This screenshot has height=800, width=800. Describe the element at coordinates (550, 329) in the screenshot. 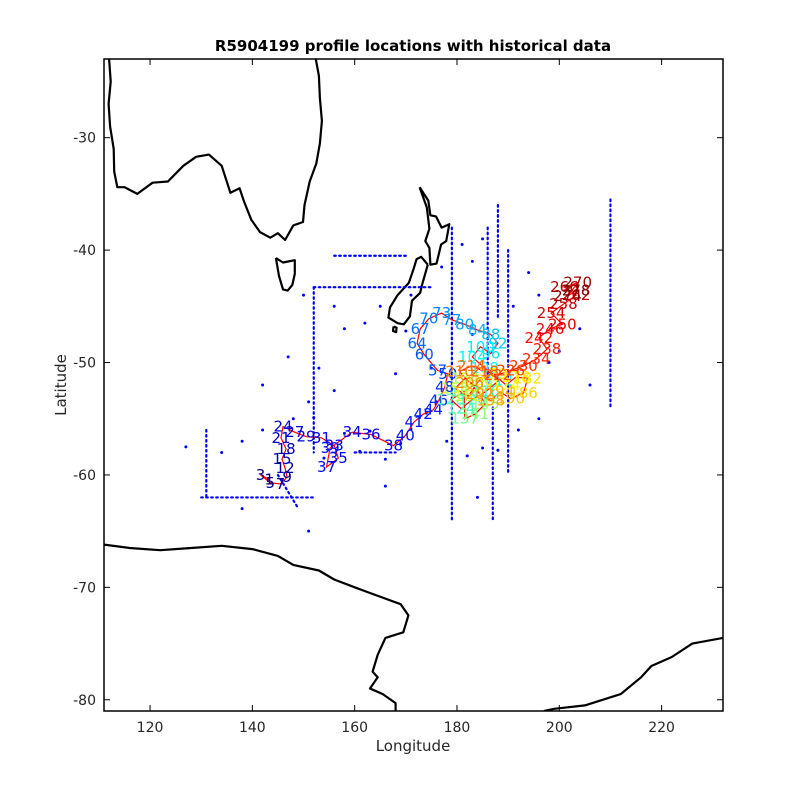

I see `profile-number-label: 246` at that location.